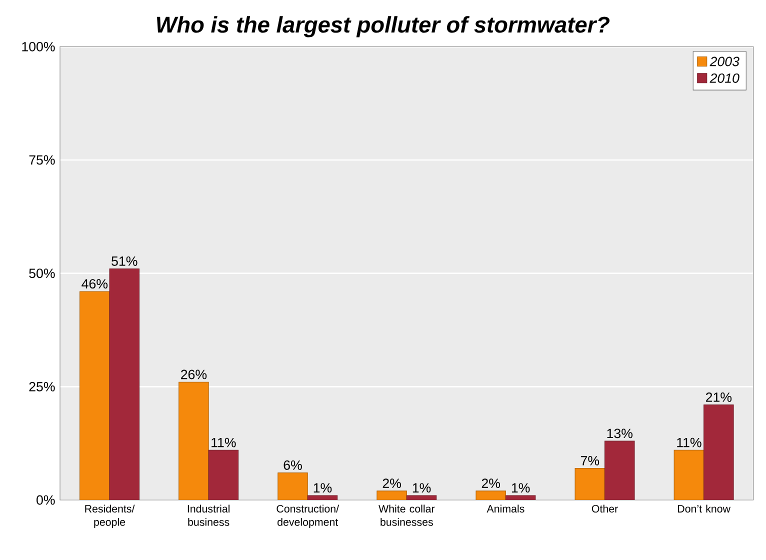  Describe the element at coordinates (406, 515) in the screenshot. I see `x-tick-label: White collar businesses` at that location.